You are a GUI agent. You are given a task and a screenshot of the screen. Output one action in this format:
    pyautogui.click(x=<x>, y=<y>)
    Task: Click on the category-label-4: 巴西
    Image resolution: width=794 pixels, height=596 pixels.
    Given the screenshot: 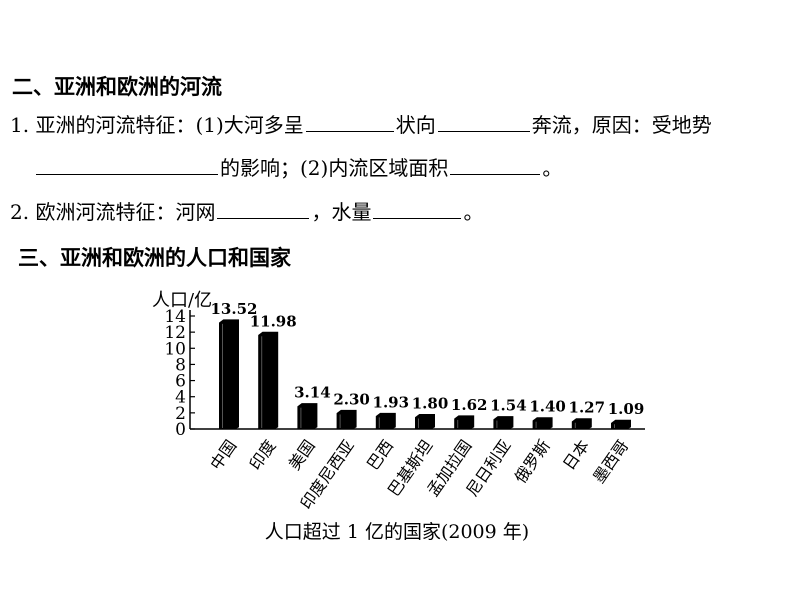 What is the action you would take?
    pyautogui.click(x=380, y=454)
    